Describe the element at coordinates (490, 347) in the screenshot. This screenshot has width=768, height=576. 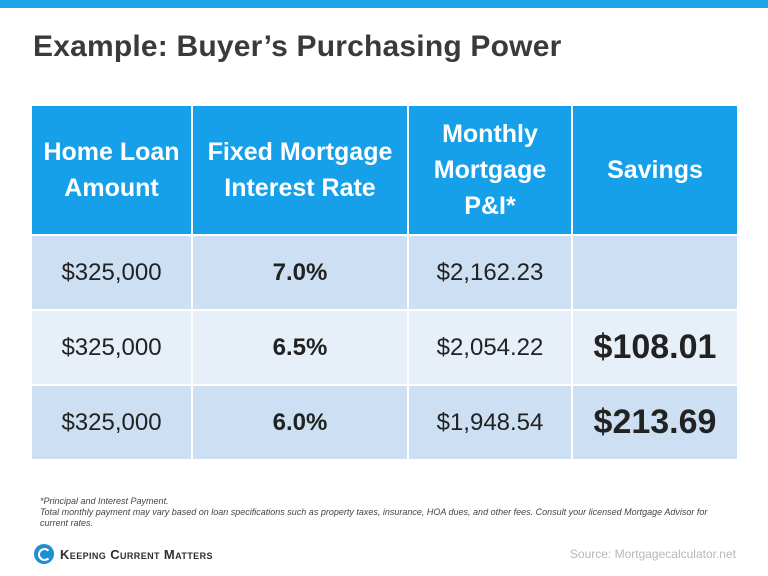
I see `cell-monthly-payment: $2,054.22` at that location.